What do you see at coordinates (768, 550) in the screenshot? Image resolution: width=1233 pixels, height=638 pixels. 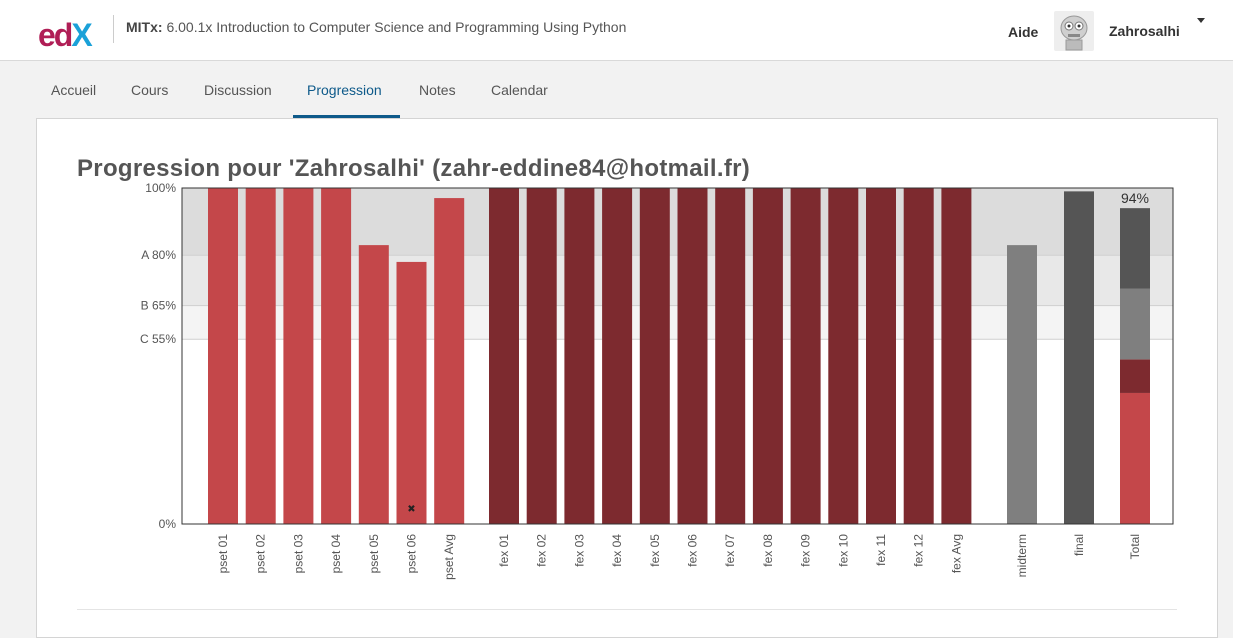 I see `x-tick-label: fex 08` at bounding box center [768, 550].